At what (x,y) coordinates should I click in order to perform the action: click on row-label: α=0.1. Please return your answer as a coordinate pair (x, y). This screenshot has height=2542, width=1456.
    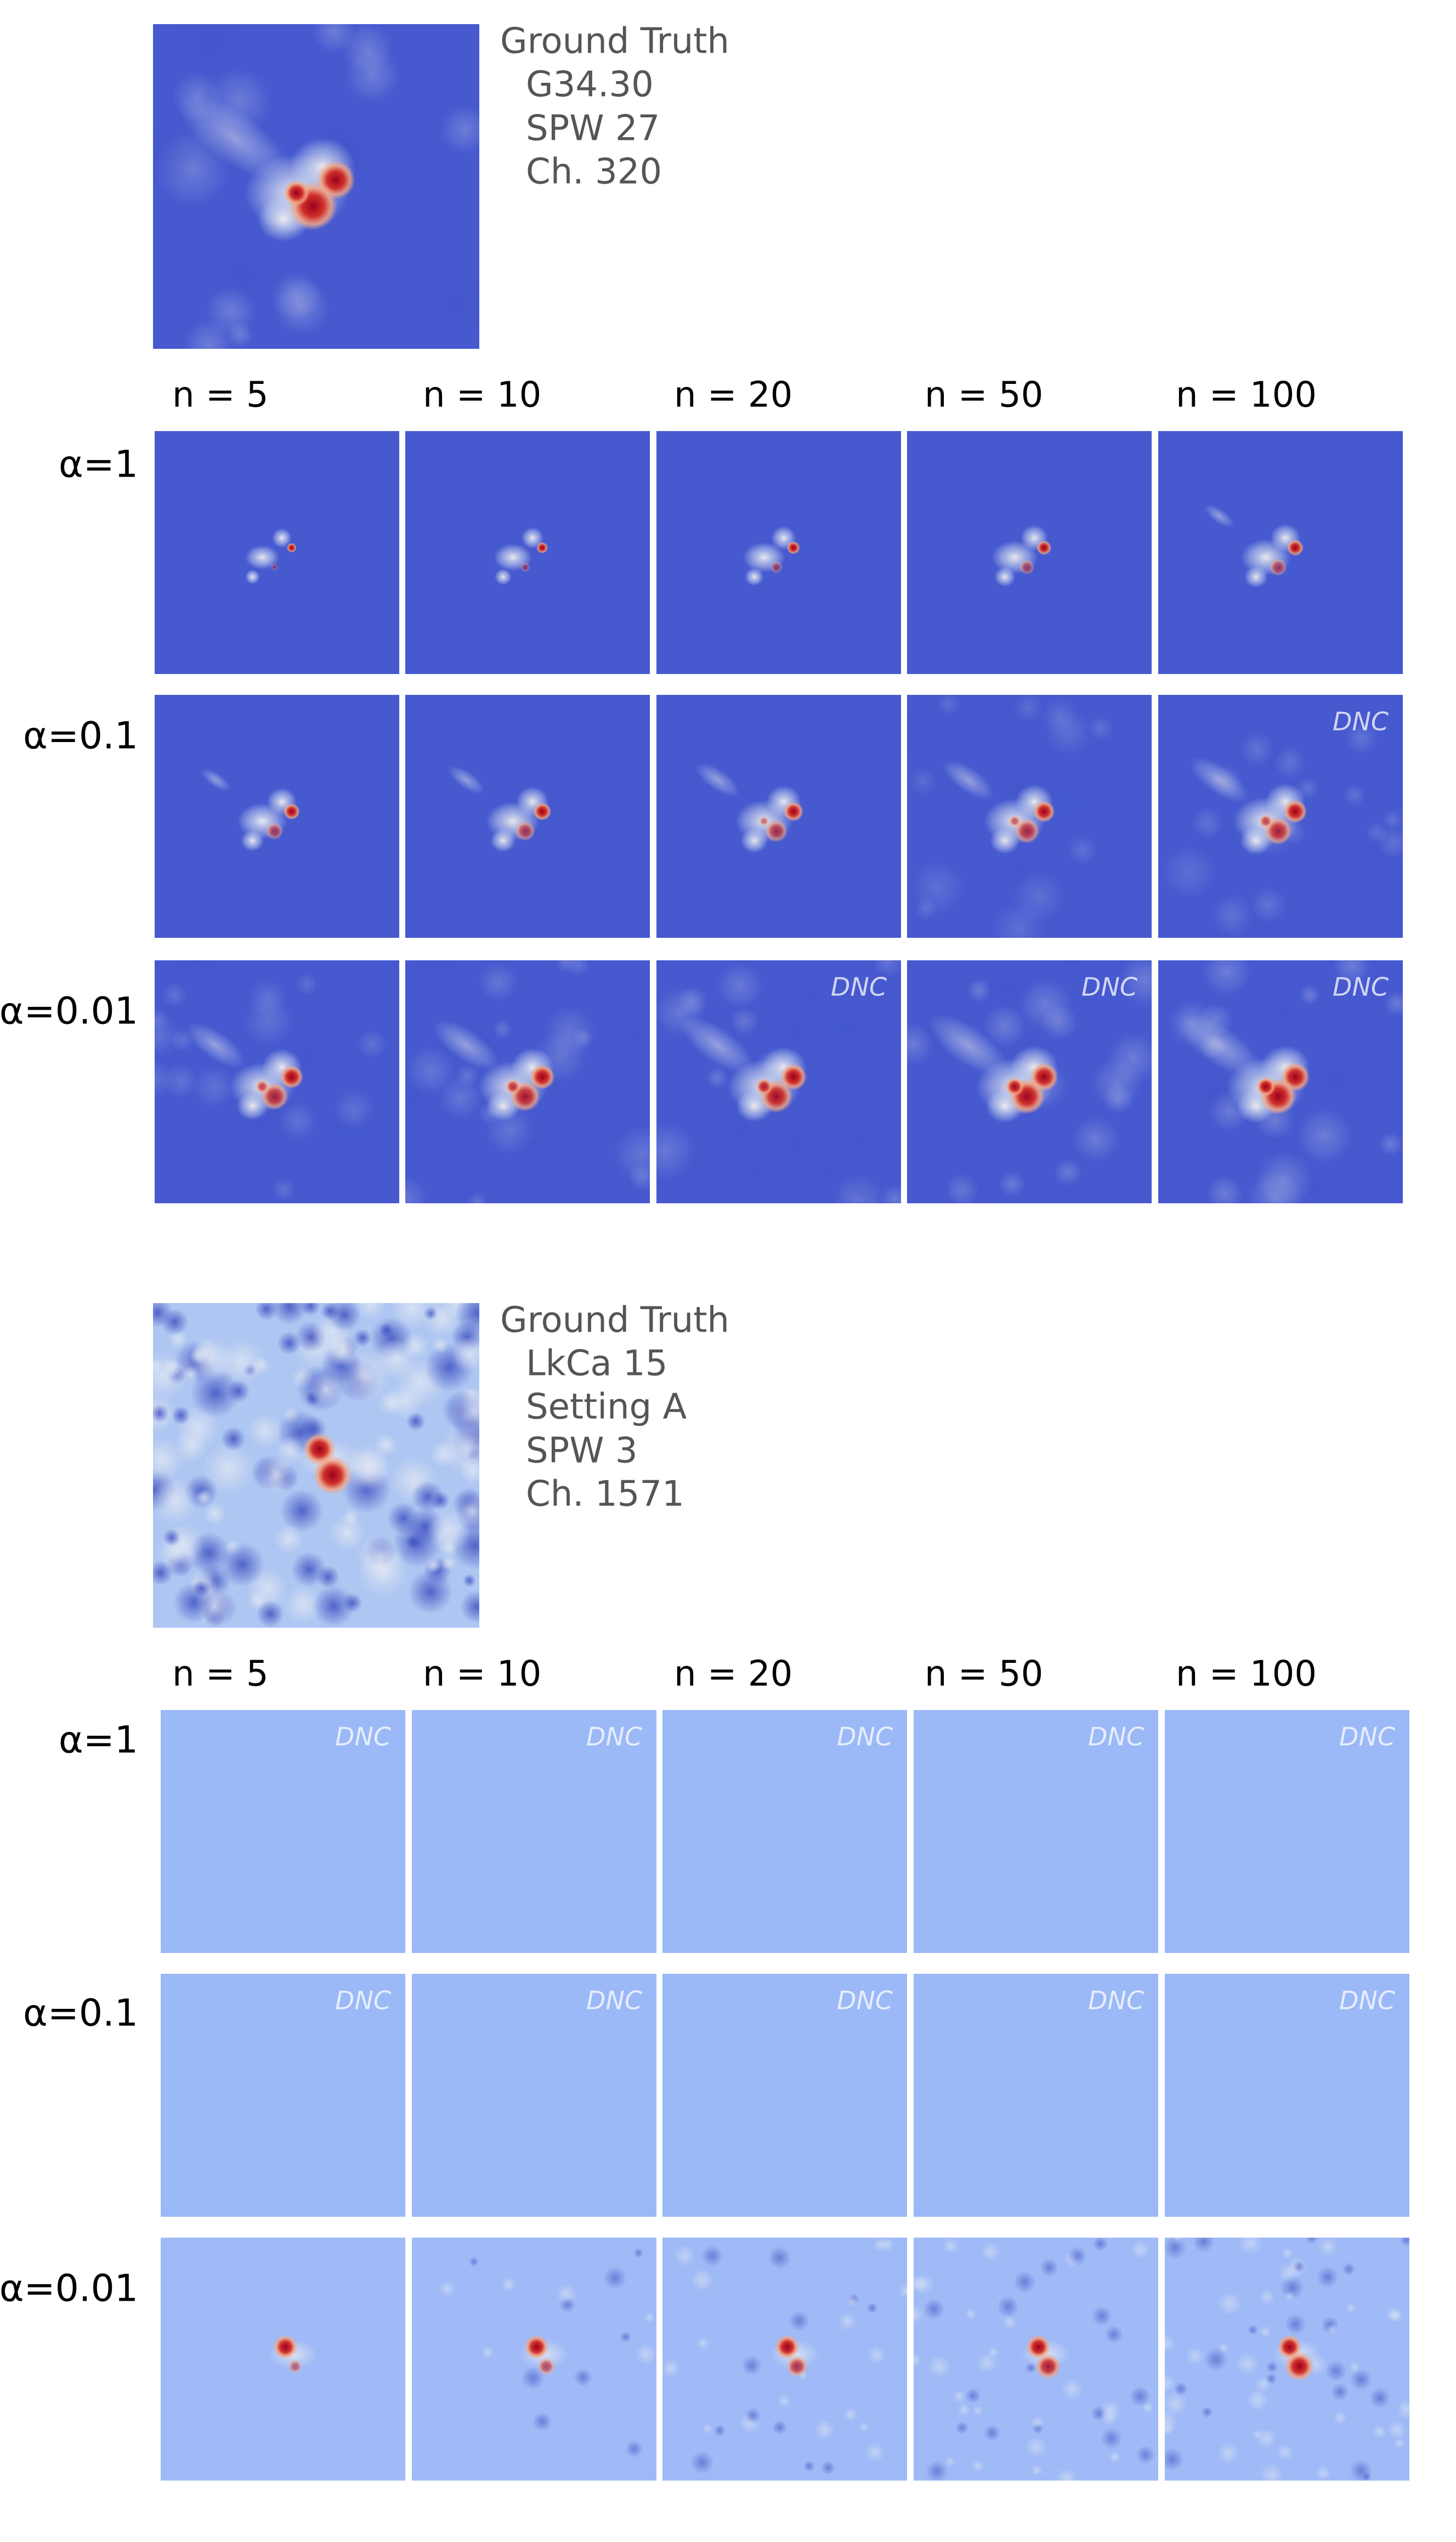
    Looking at the image, I should click on (80, 736).